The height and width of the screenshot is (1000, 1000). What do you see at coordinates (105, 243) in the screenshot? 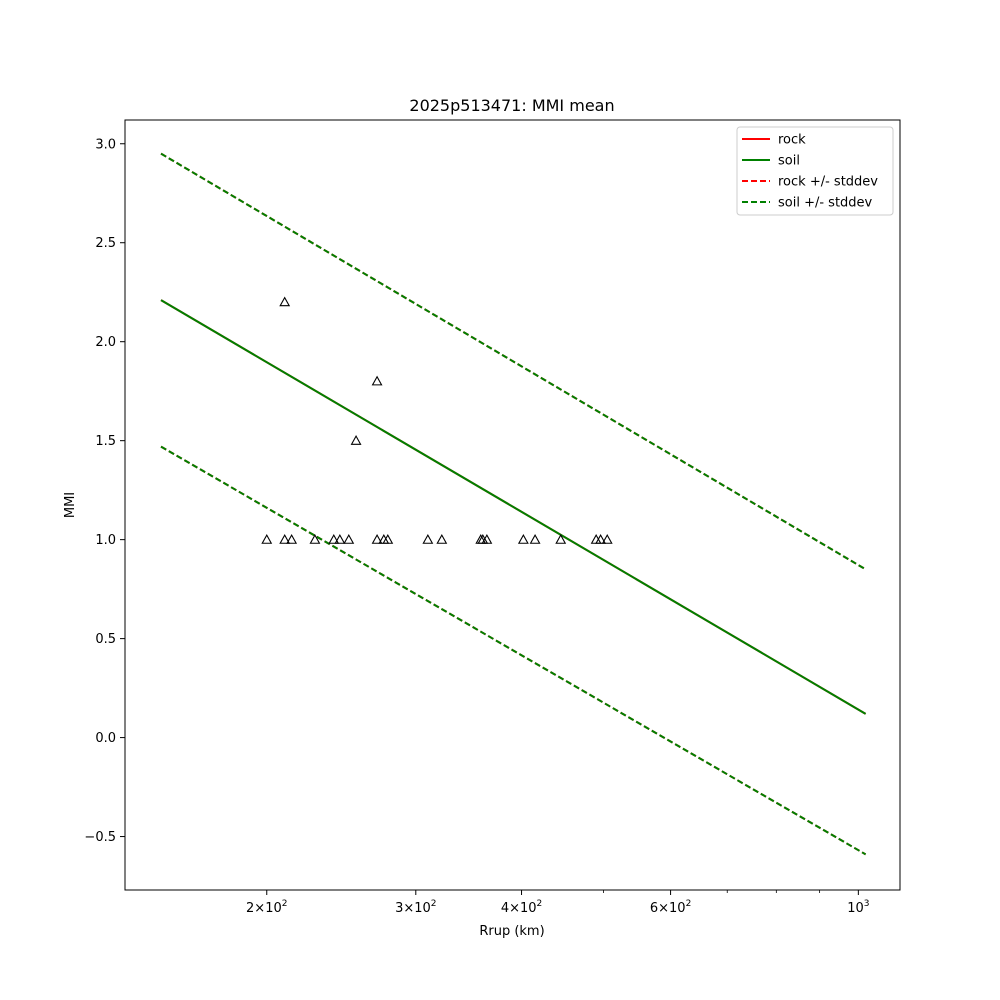
I see `y-tick-label: 2.5` at bounding box center [105, 243].